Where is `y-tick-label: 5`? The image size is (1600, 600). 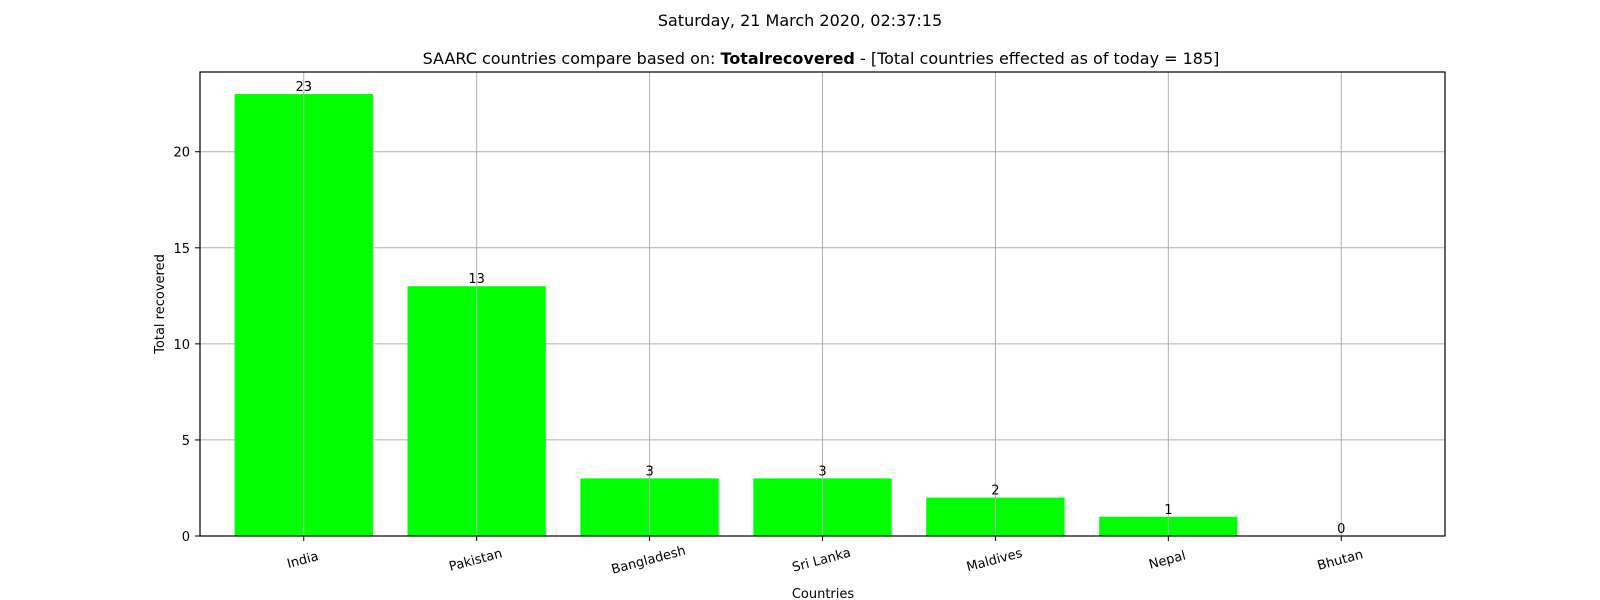 y-tick-label: 5 is located at coordinates (186, 441).